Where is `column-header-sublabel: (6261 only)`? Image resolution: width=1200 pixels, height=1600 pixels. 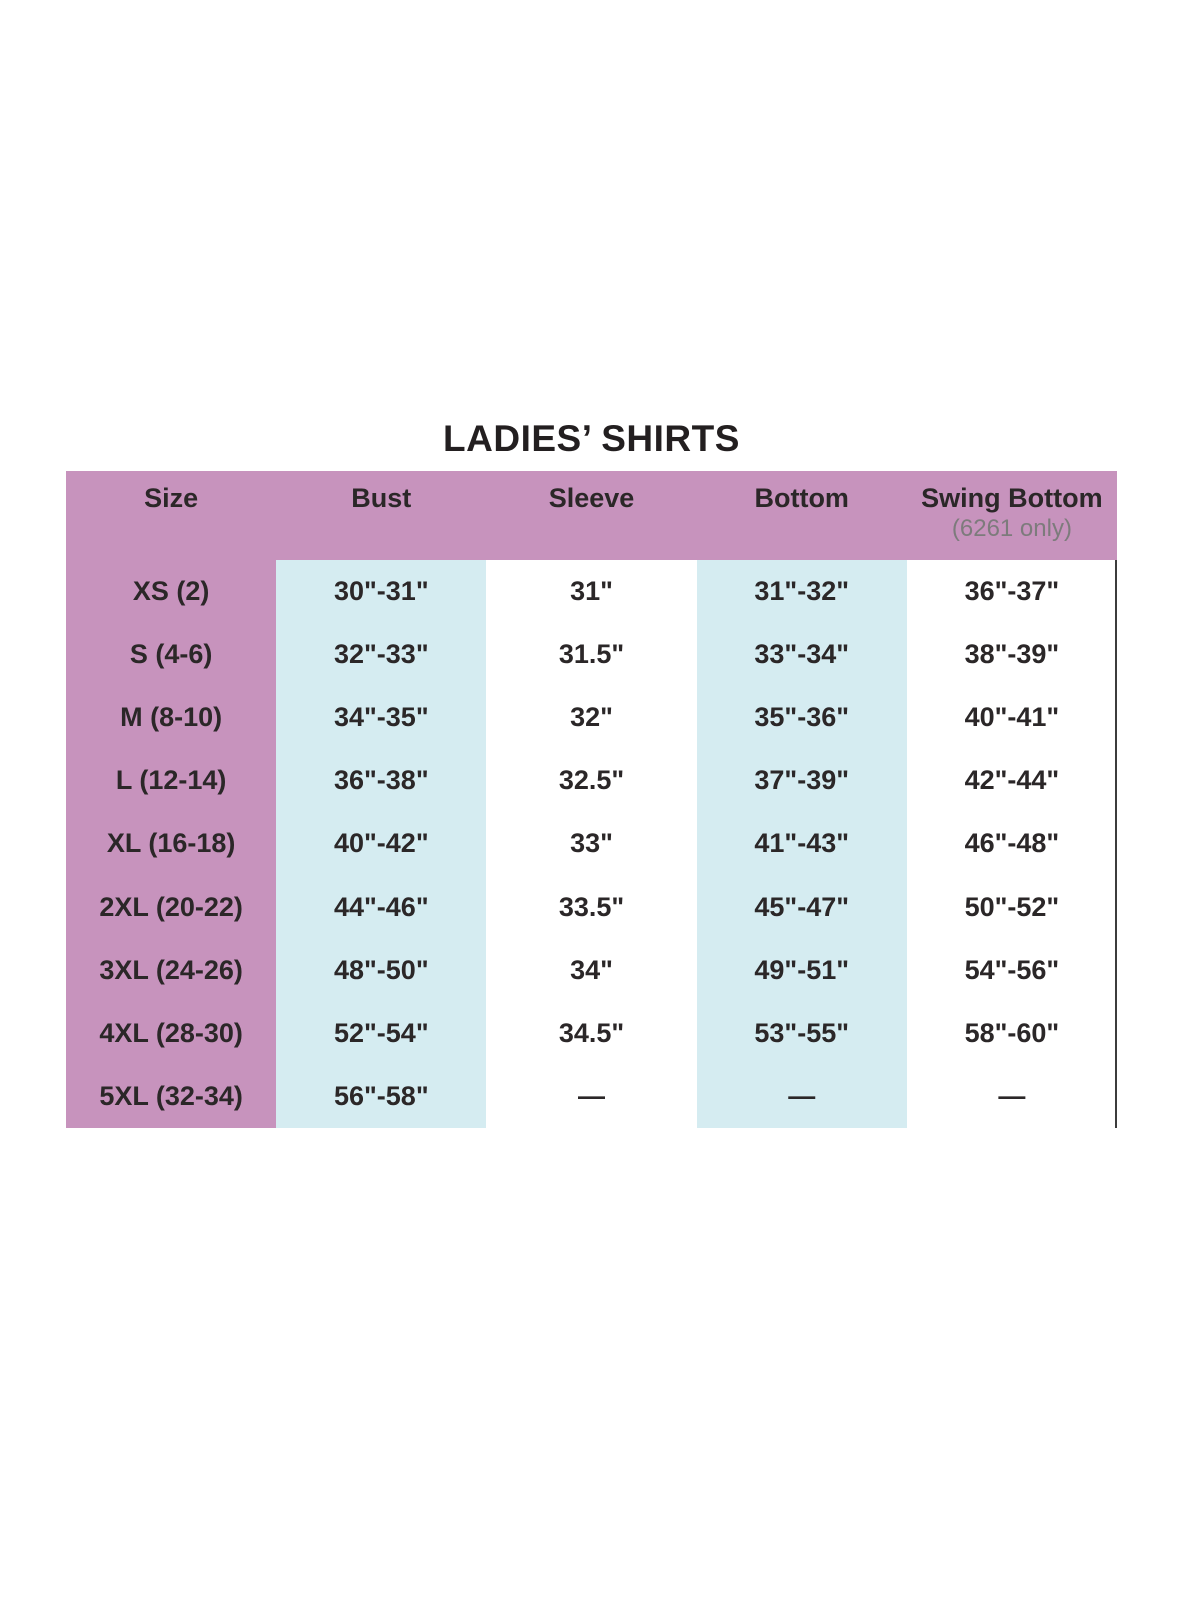 column-header-sublabel: (6261 only) is located at coordinates (1011, 528).